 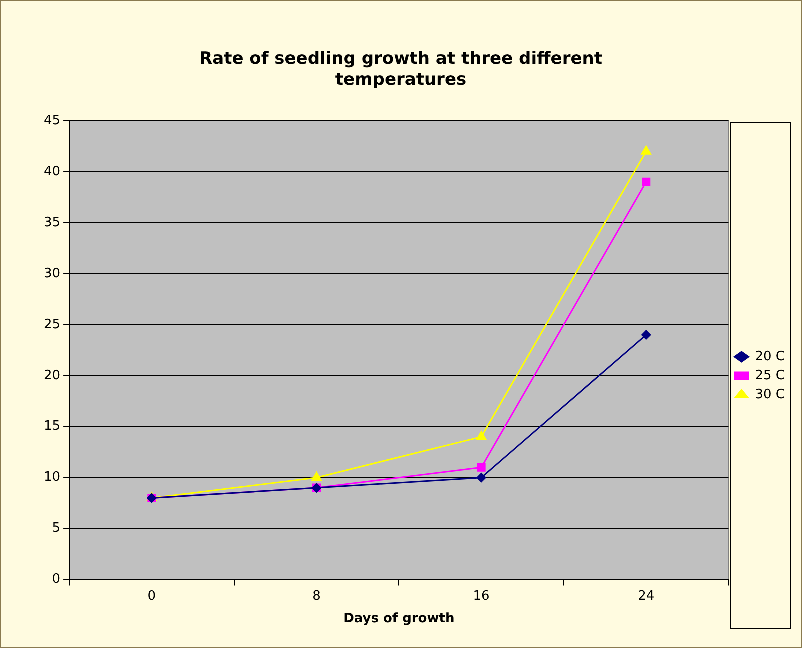 What do you see at coordinates (52, 274) in the screenshot?
I see `y-tick-label: 30` at bounding box center [52, 274].